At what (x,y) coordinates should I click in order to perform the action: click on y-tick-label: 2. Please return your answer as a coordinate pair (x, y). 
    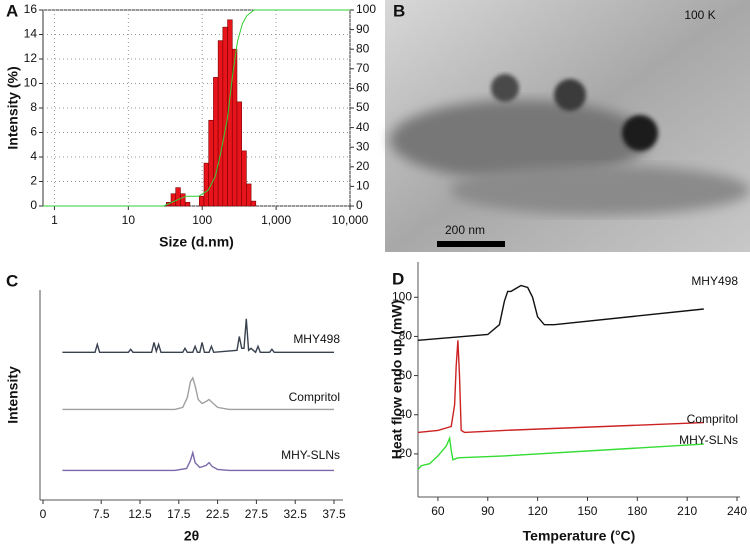
    Looking at the image, I should click on (33, 181).